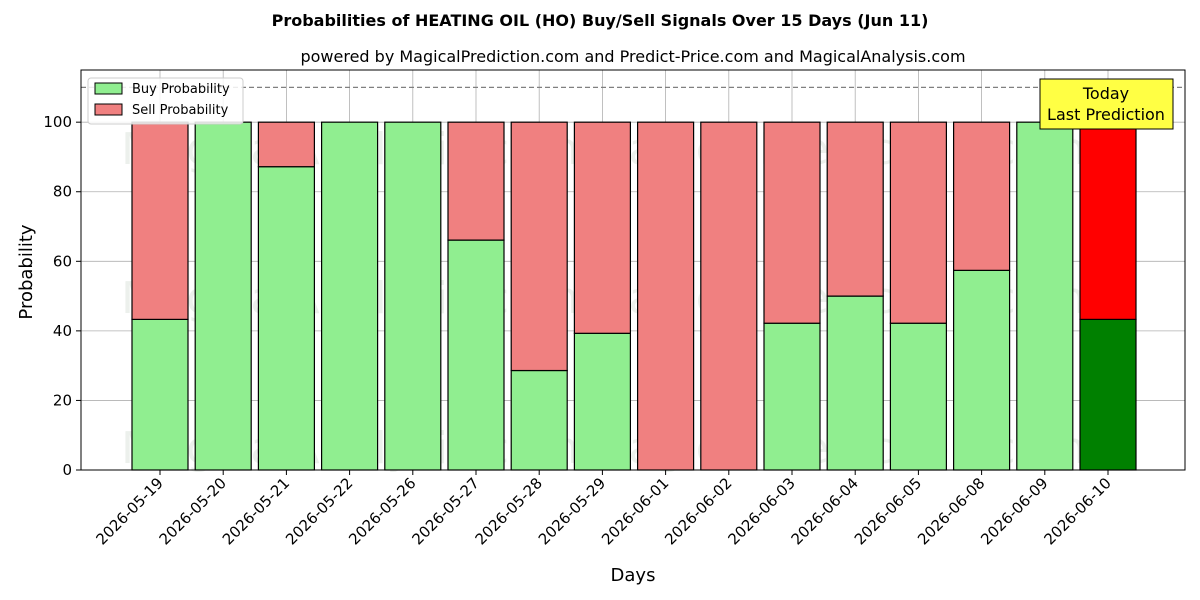 The height and width of the screenshot is (600, 1200). I want to click on legend-box, so click(165, 101).